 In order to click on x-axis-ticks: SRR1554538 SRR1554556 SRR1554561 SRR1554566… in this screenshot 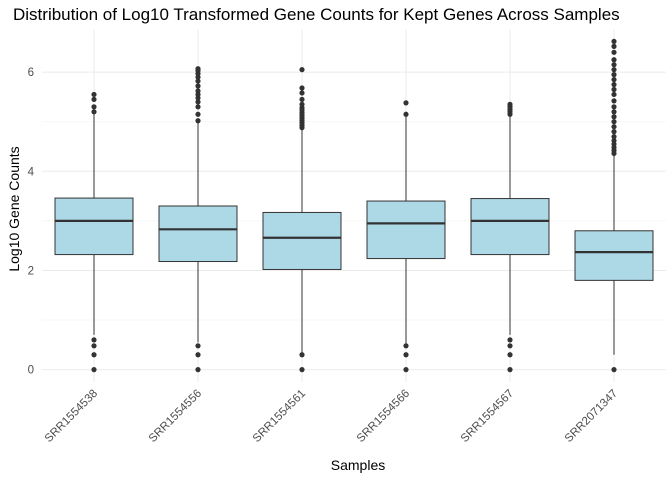, I will do `click(331, 416)`.